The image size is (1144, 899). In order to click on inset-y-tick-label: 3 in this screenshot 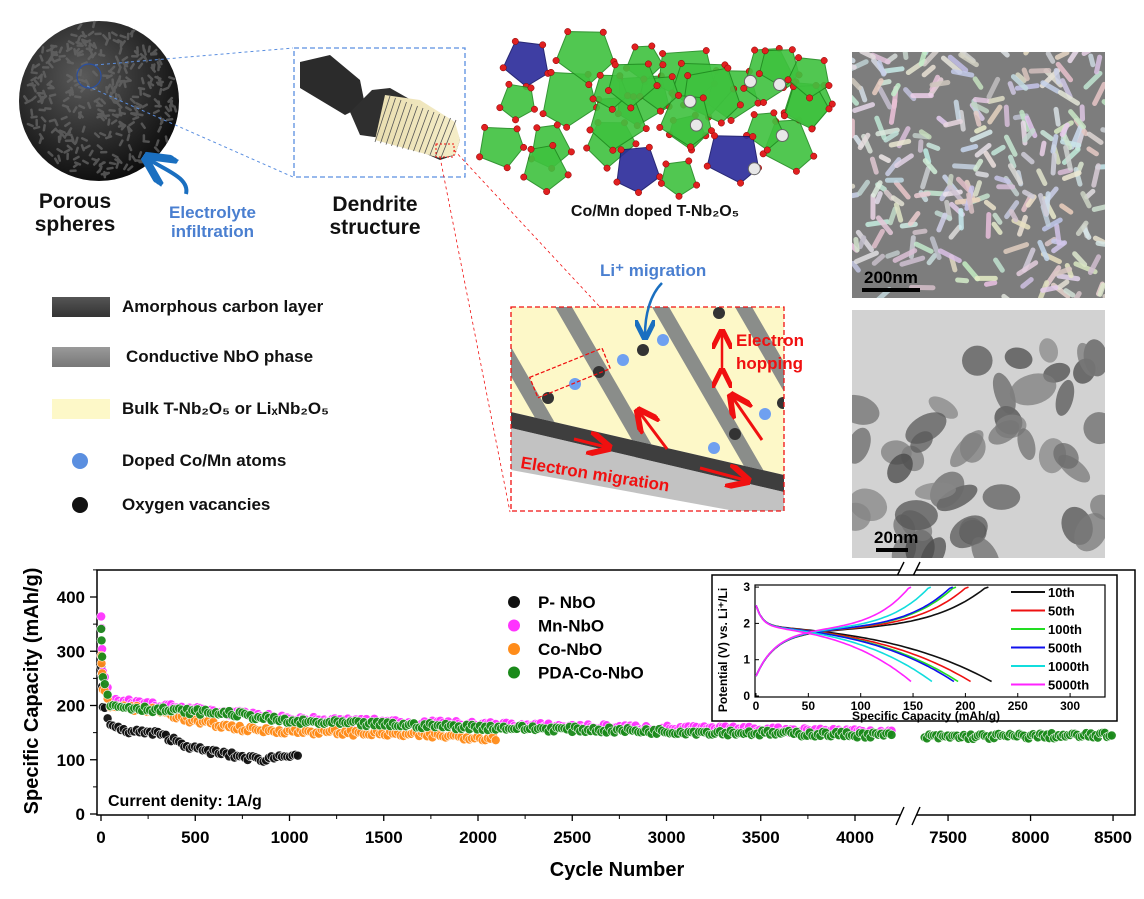, I will do `click(746, 587)`.